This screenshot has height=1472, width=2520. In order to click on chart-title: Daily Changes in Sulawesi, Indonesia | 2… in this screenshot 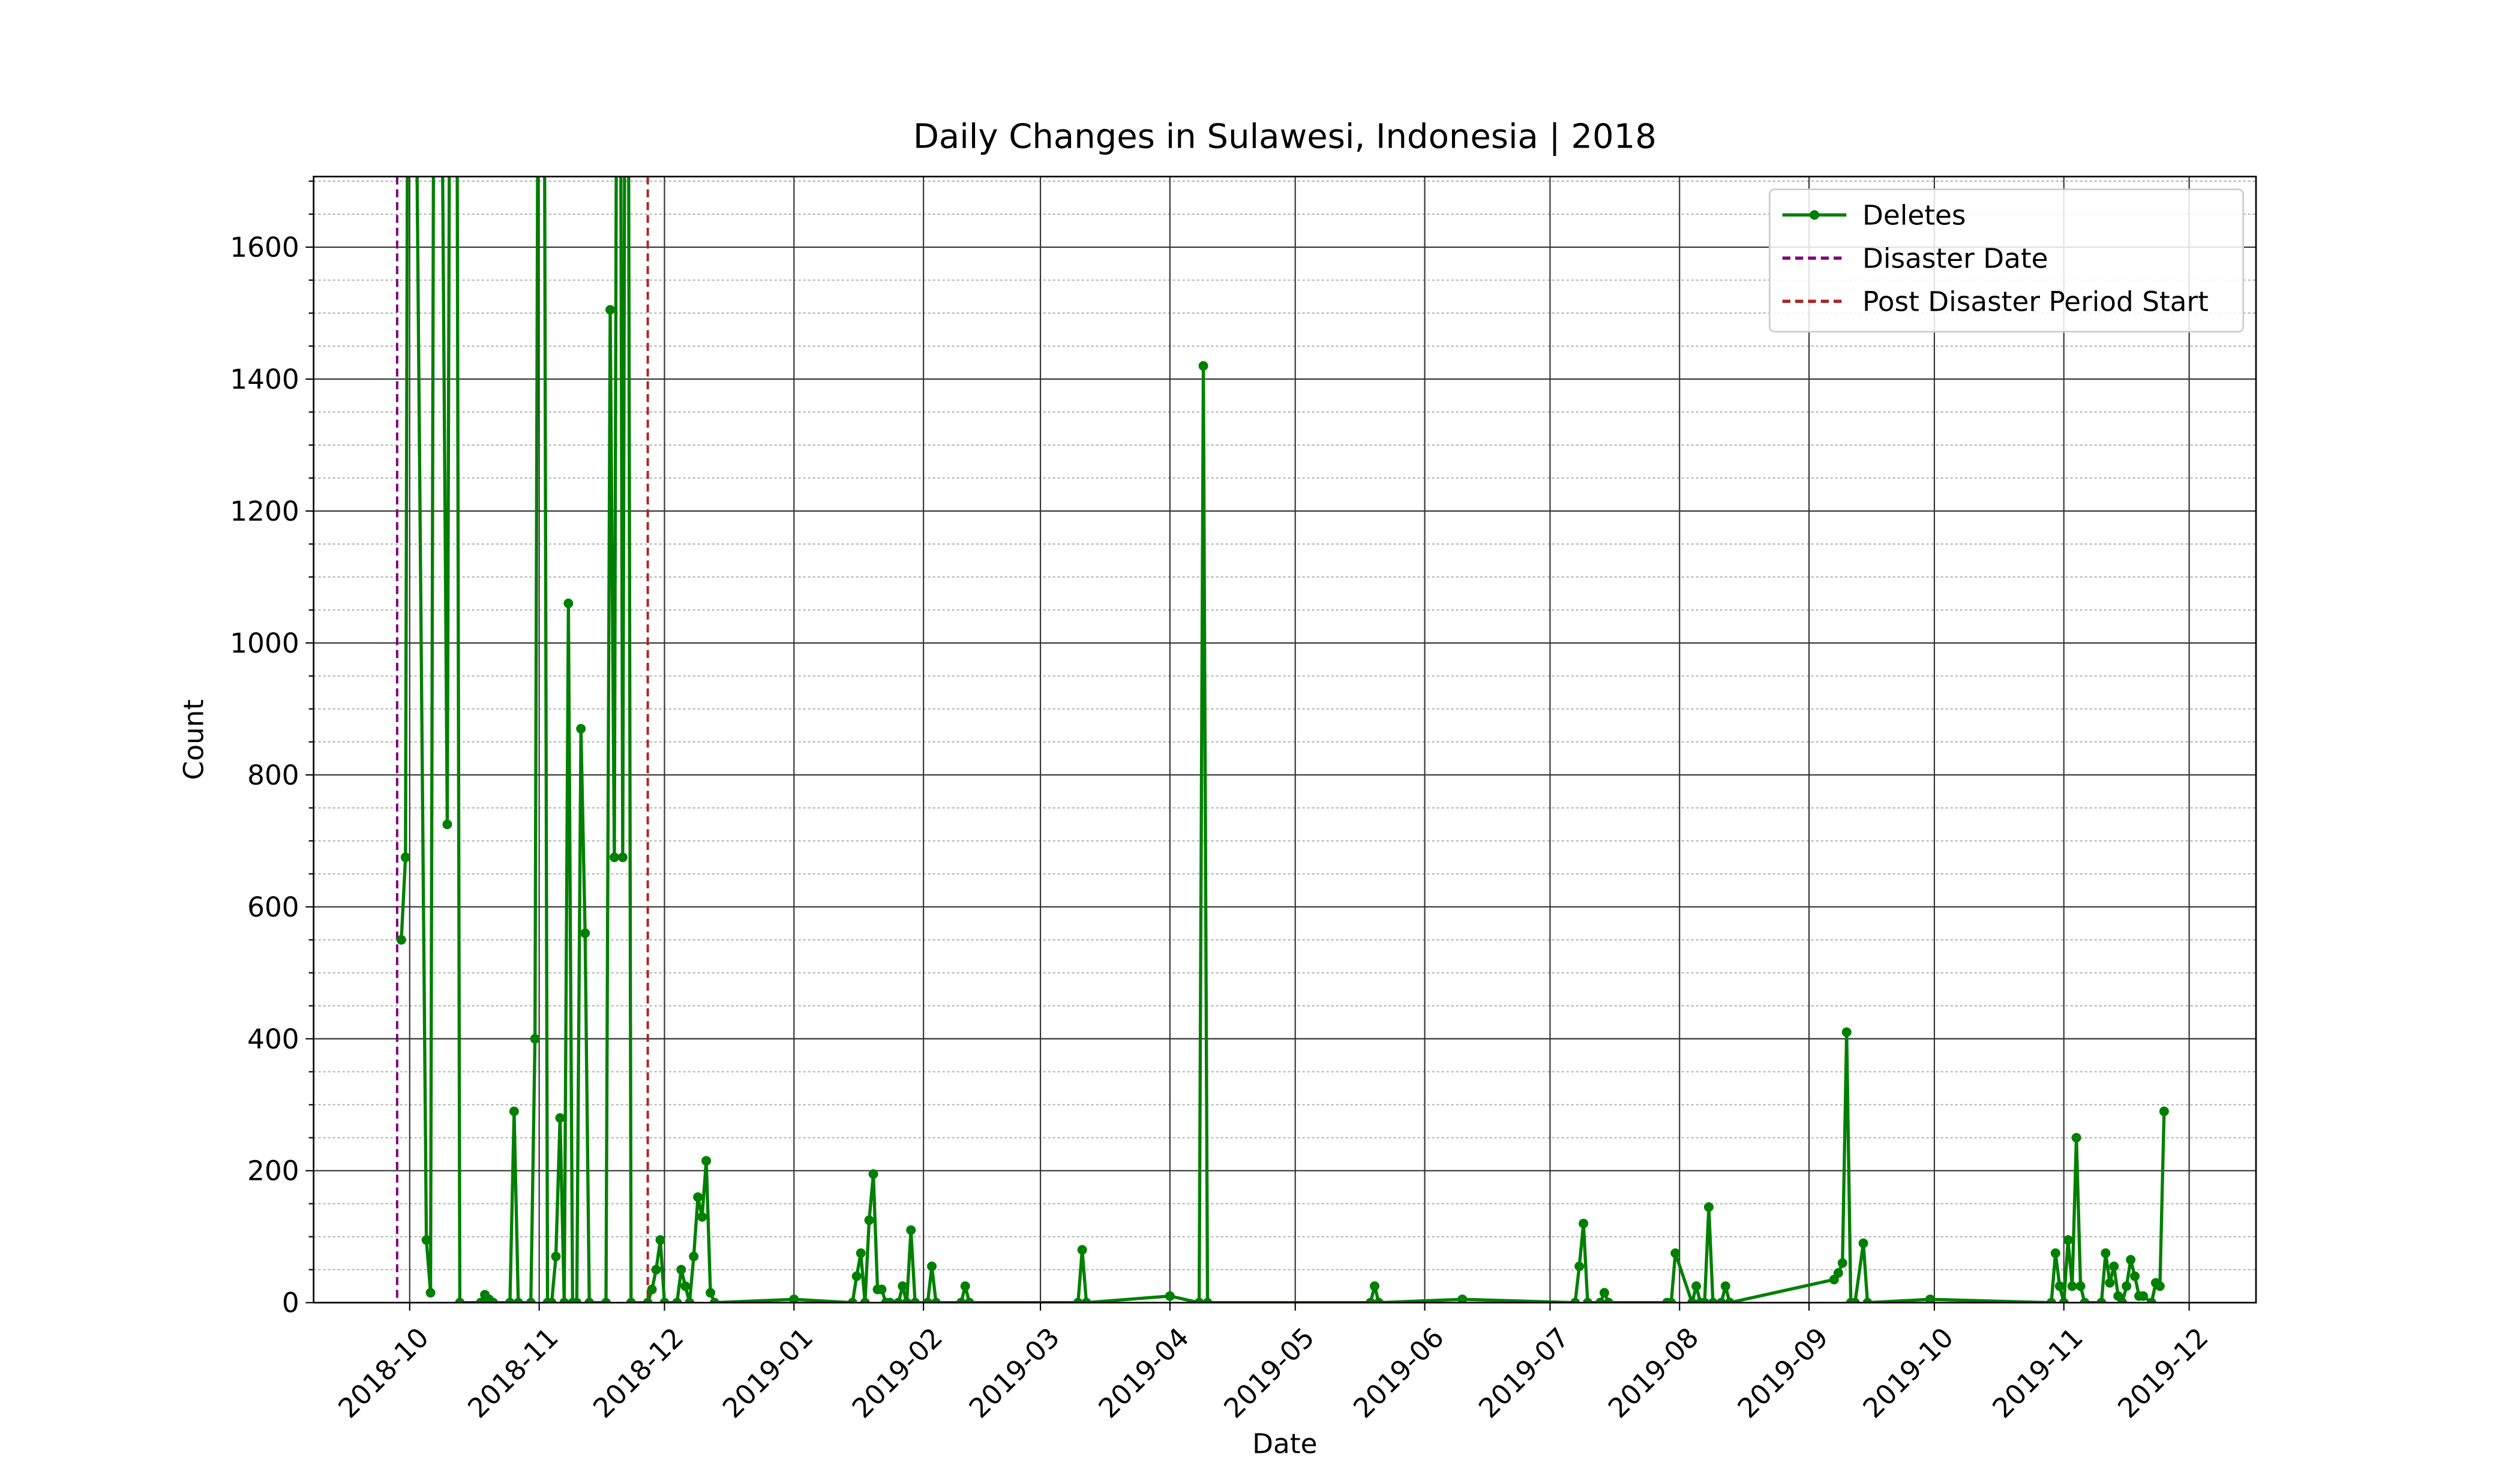, I will do `click(1285, 136)`.